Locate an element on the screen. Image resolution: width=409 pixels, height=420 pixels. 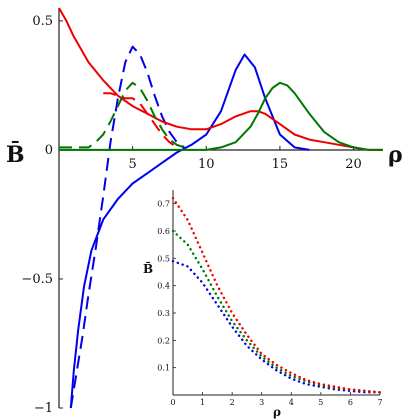
inset-x-tick-label: 2 is located at coordinates (232, 402).